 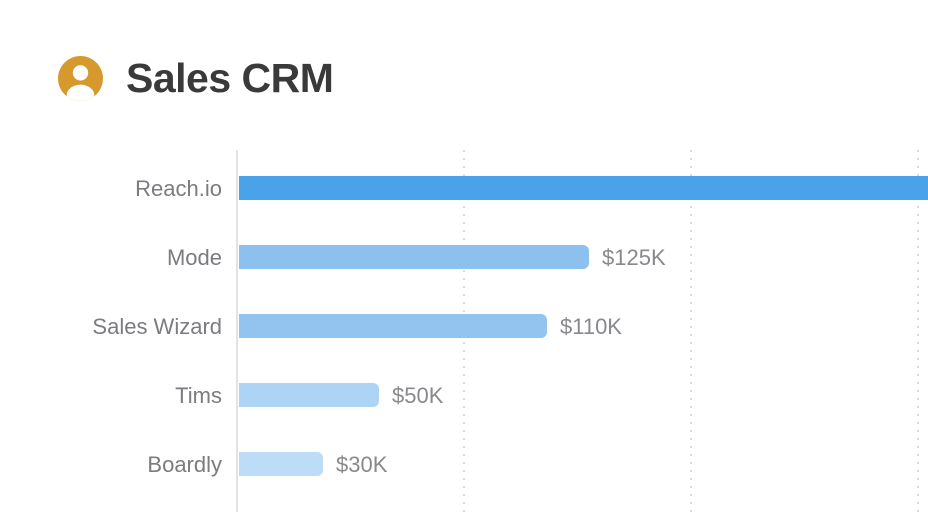 I want to click on category-label: Boardly, so click(x=184, y=464).